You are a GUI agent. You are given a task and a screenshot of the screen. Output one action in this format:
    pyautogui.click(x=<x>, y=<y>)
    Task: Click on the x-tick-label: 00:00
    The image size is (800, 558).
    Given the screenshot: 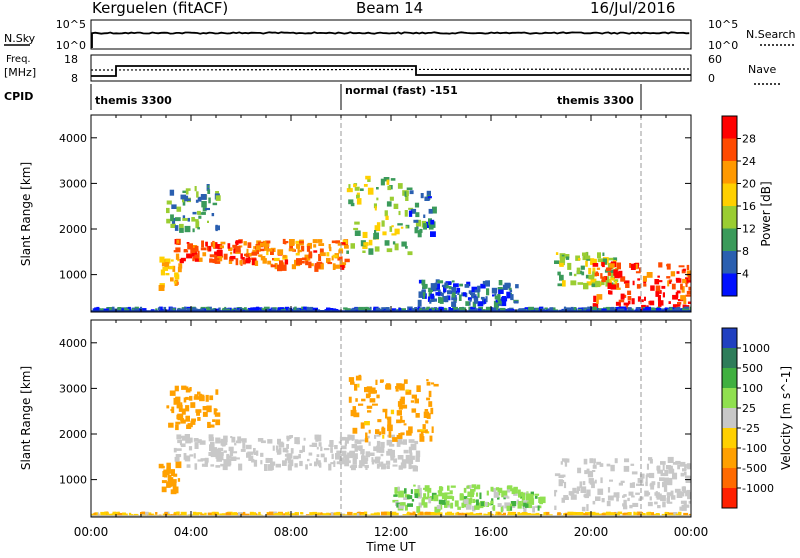 What is the action you would take?
    pyautogui.click(x=91, y=532)
    